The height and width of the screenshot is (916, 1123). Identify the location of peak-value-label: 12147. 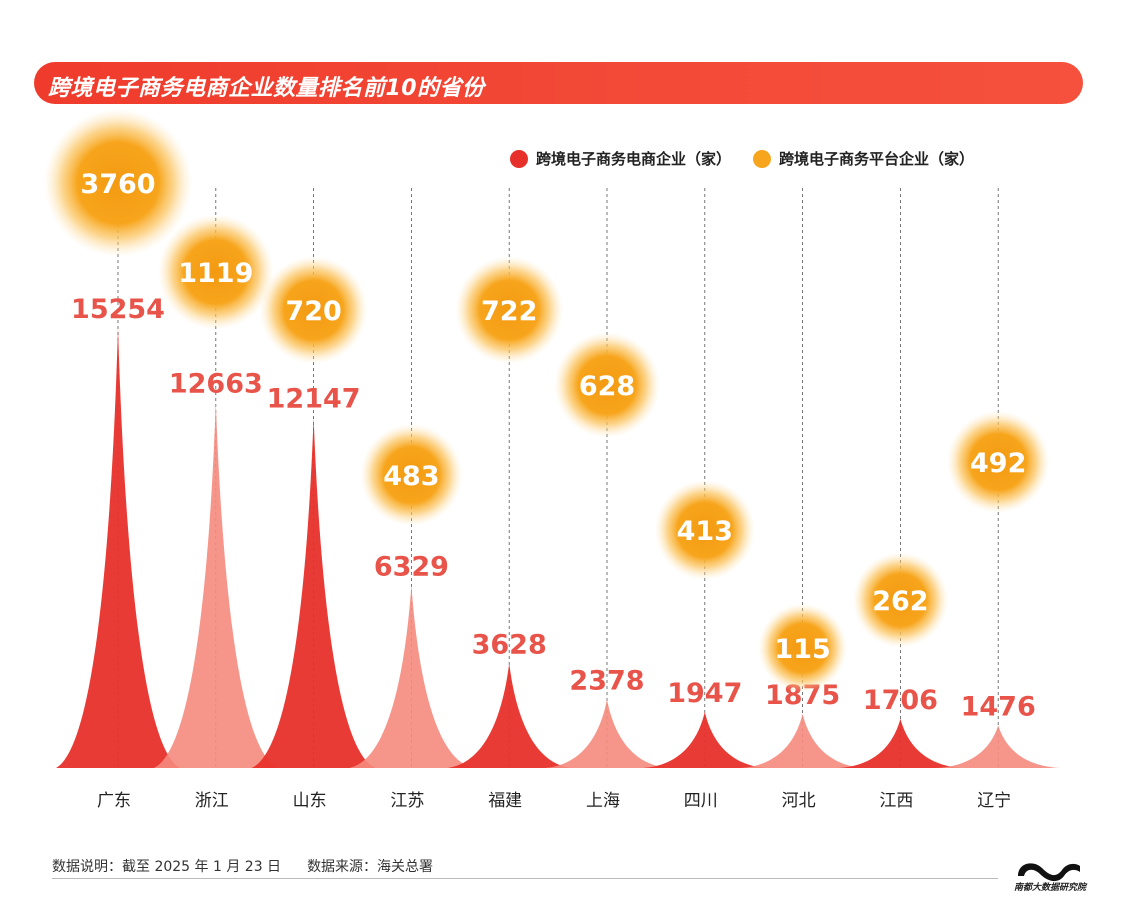
(314, 399).